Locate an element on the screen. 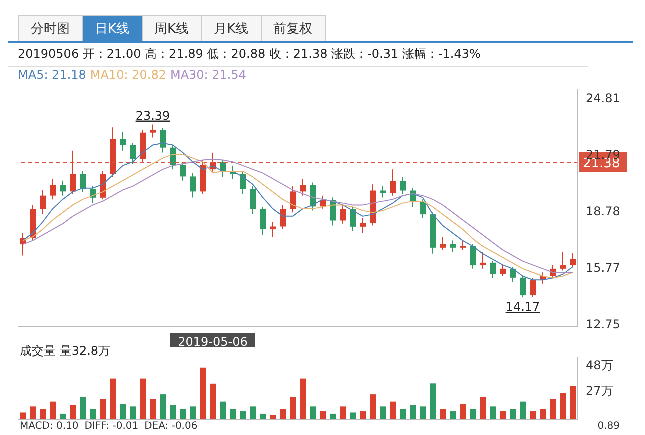  y-tick-label: 24.81 is located at coordinates (603, 98).